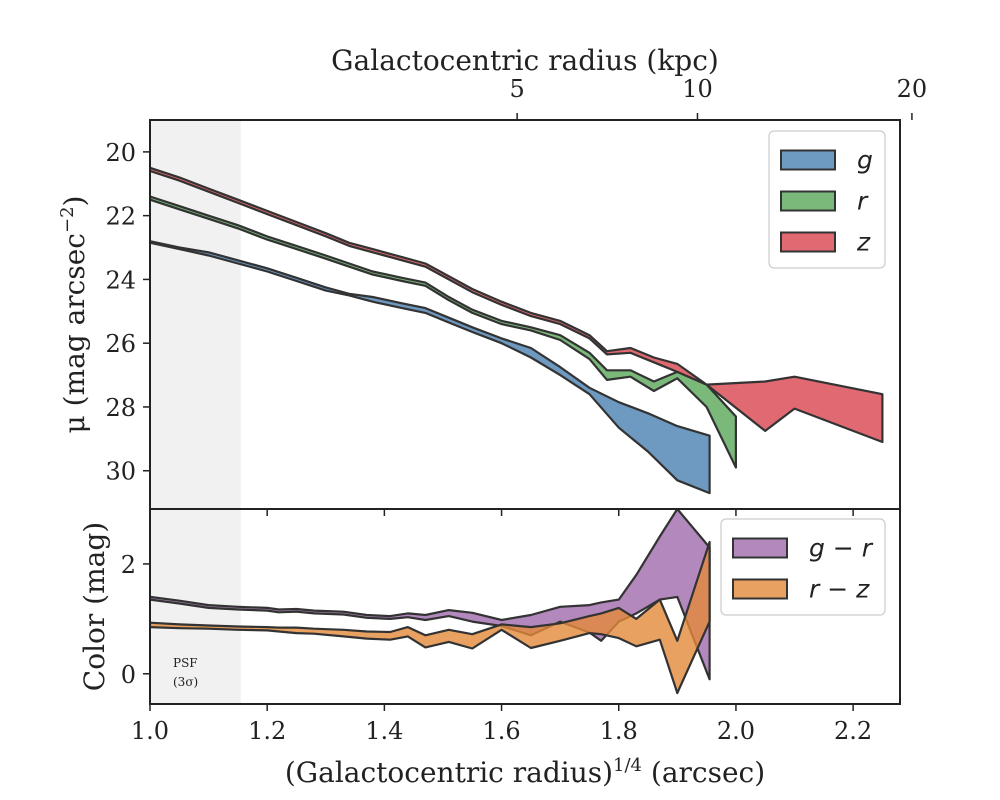 The height and width of the screenshot is (800, 1000). What do you see at coordinates (718, 97) in the screenshot?
I see `secondary-x-axis-ticks: 51020305075100` at bounding box center [718, 97].